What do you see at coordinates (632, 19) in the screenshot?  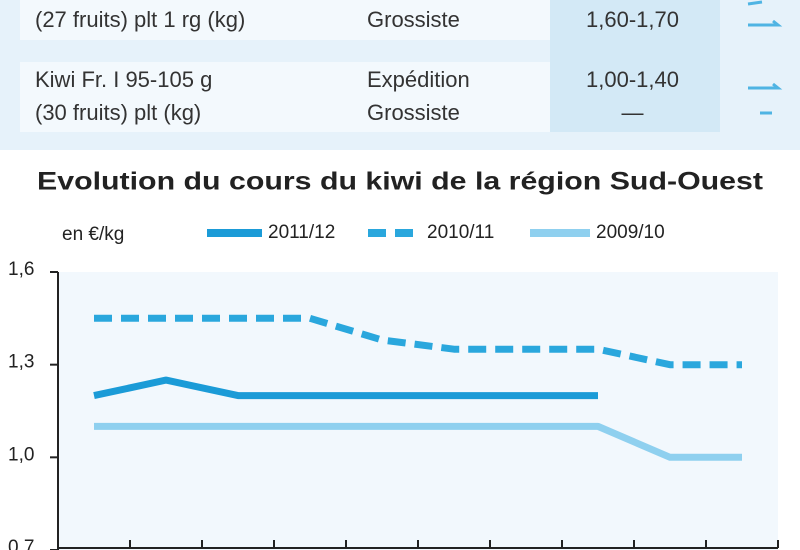 I see `price: 1,60-1,70` at bounding box center [632, 19].